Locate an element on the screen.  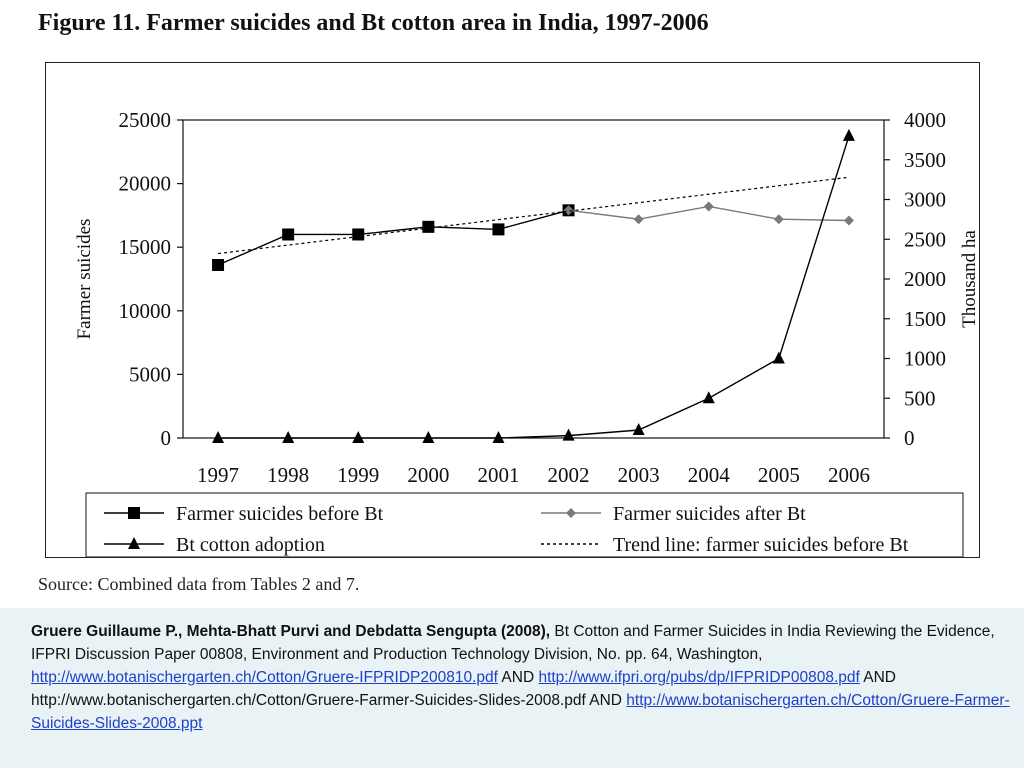
right-axis-tick-label: 1000 is located at coordinates (925, 359).